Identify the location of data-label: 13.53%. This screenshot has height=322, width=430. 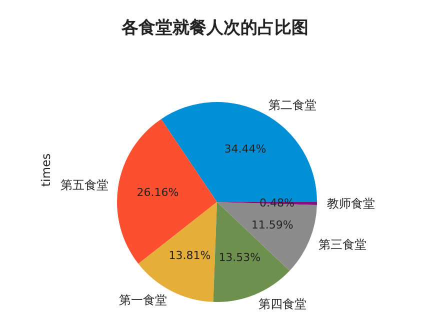
(239, 257).